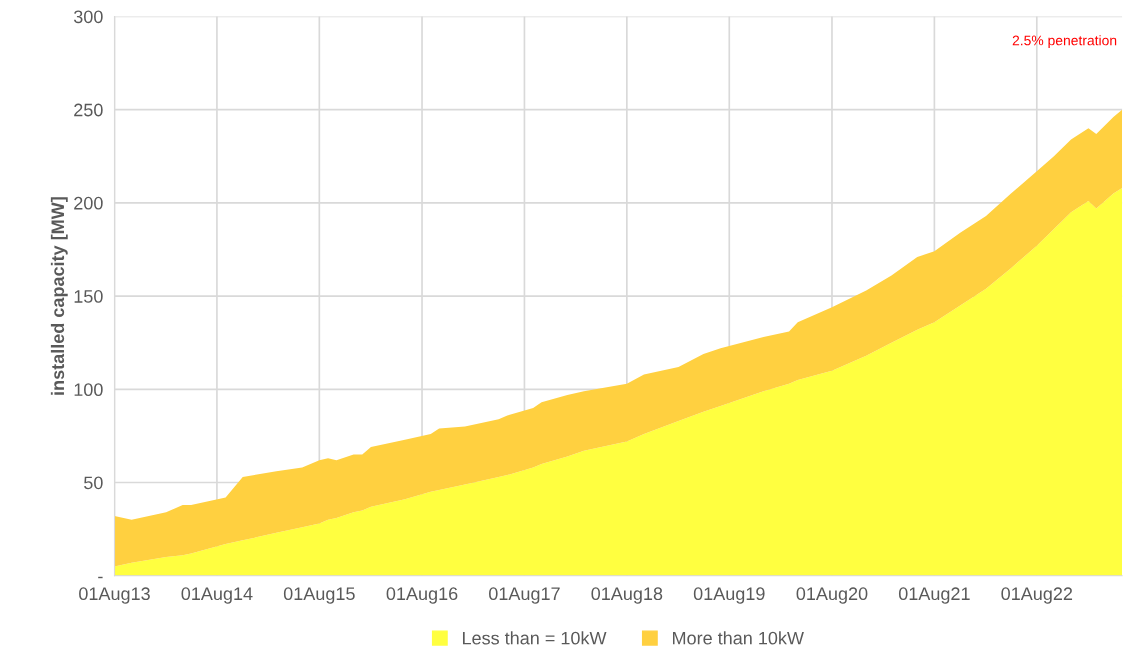  Describe the element at coordinates (217, 595) in the screenshot. I see `x-tick-label: 01Aug14` at that location.